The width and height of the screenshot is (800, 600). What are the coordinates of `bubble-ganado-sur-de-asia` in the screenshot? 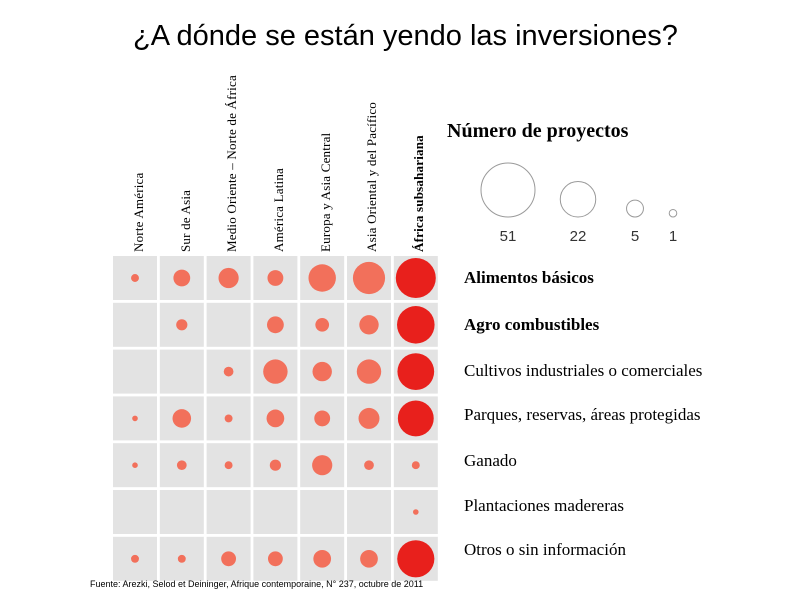 It's located at (181, 465).